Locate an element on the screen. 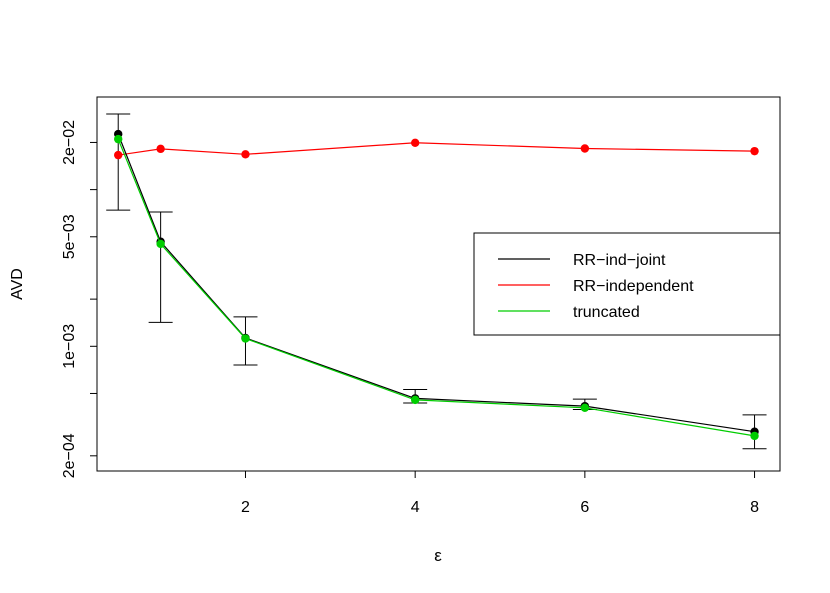 The image size is (830, 593). legend-entry: truncated is located at coordinates (606, 312).